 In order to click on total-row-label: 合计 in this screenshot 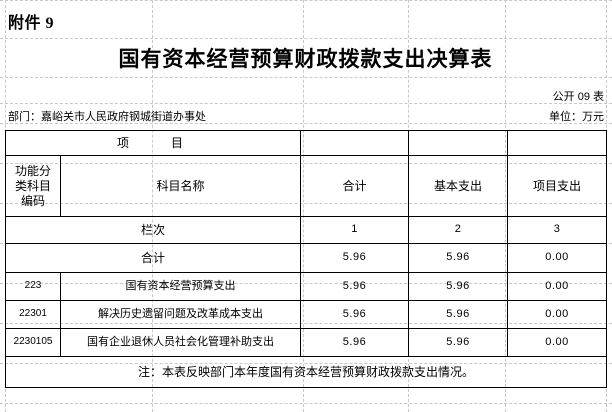, I will do `click(153, 258)`.